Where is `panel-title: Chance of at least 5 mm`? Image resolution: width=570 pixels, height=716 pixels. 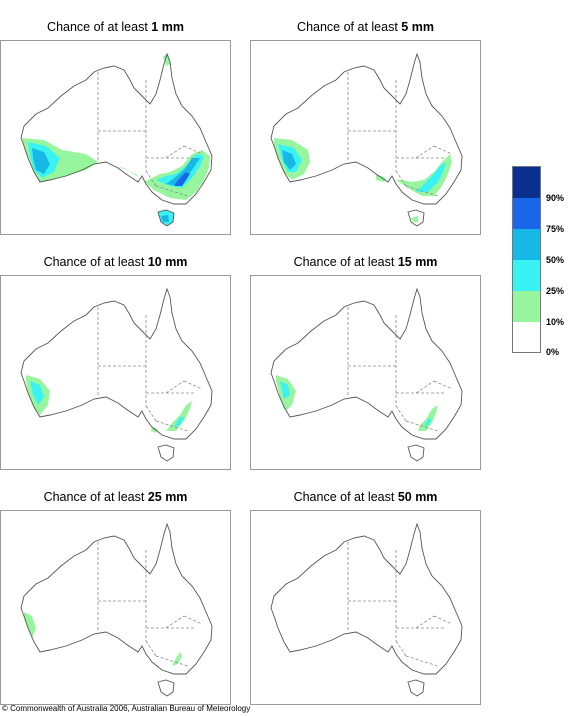
panel-title: Chance of at least 5 mm is located at coordinates (365, 27).